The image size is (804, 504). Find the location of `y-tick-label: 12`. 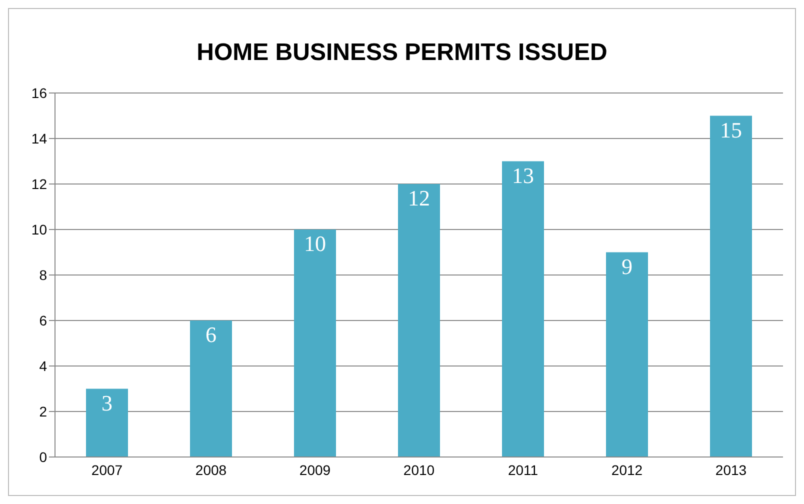

y-tick-label: 12 is located at coordinates (39, 184).